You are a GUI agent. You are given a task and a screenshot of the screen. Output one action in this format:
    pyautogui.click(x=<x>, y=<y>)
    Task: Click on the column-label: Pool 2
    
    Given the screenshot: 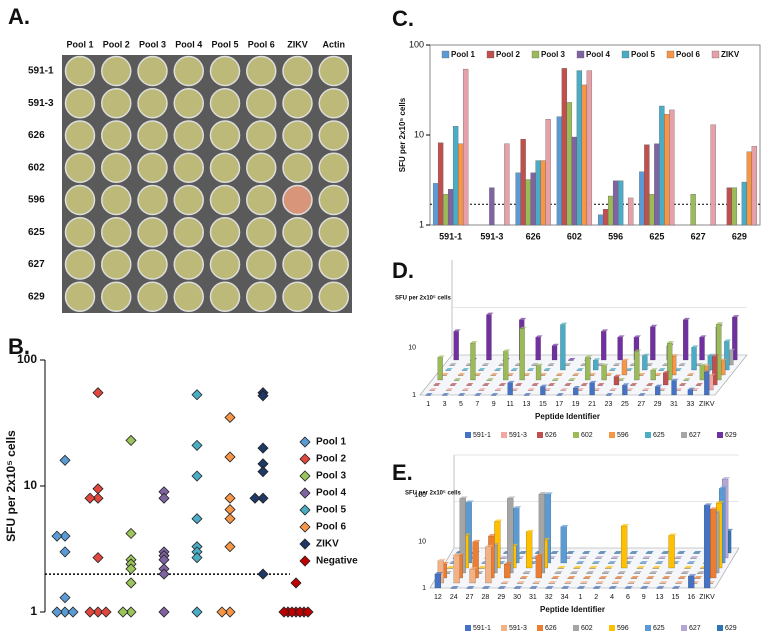 What is the action you would take?
    pyautogui.click(x=116, y=44)
    